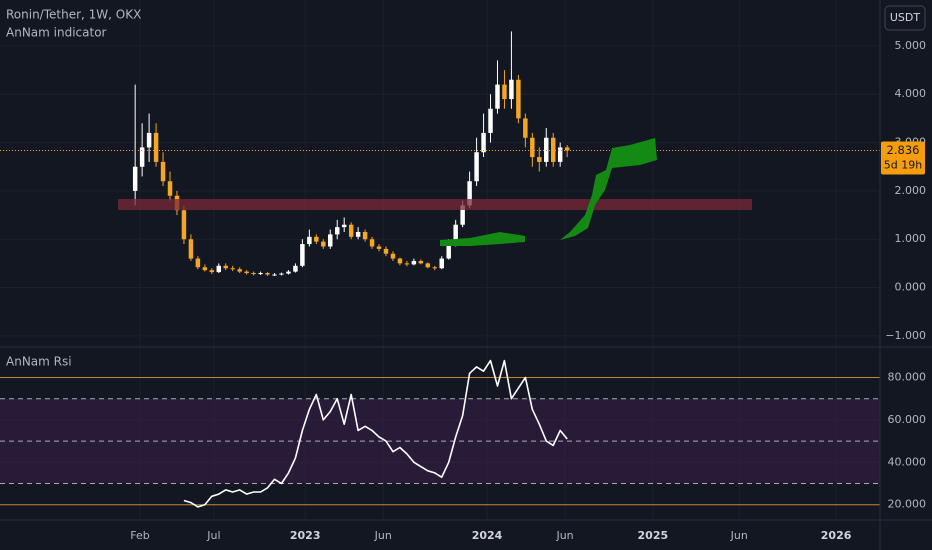  What do you see at coordinates (911, 190) in the screenshot?
I see `y-tick-label: 2.000` at bounding box center [911, 190].